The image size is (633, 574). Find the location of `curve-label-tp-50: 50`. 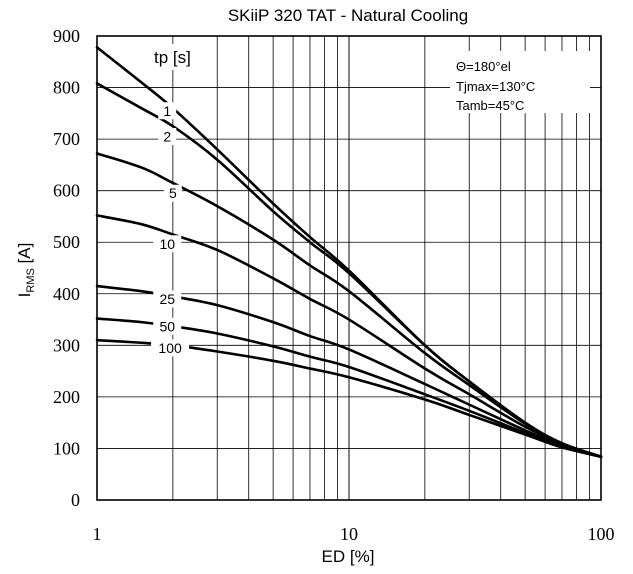

curve-label-tp-50: 50 is located at coordinates (167, 326).